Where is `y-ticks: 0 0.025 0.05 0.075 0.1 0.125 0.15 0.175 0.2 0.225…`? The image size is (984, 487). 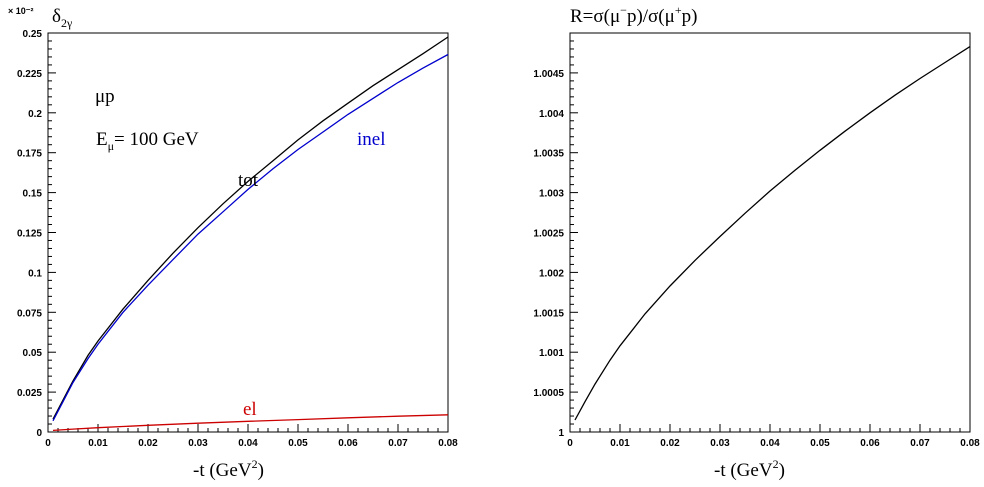
y-ticks: 0 0.025 0.05 0.075 0.1 0.125 0.15 0.175 0.2 0.225… is located at coordinates (36, 234).